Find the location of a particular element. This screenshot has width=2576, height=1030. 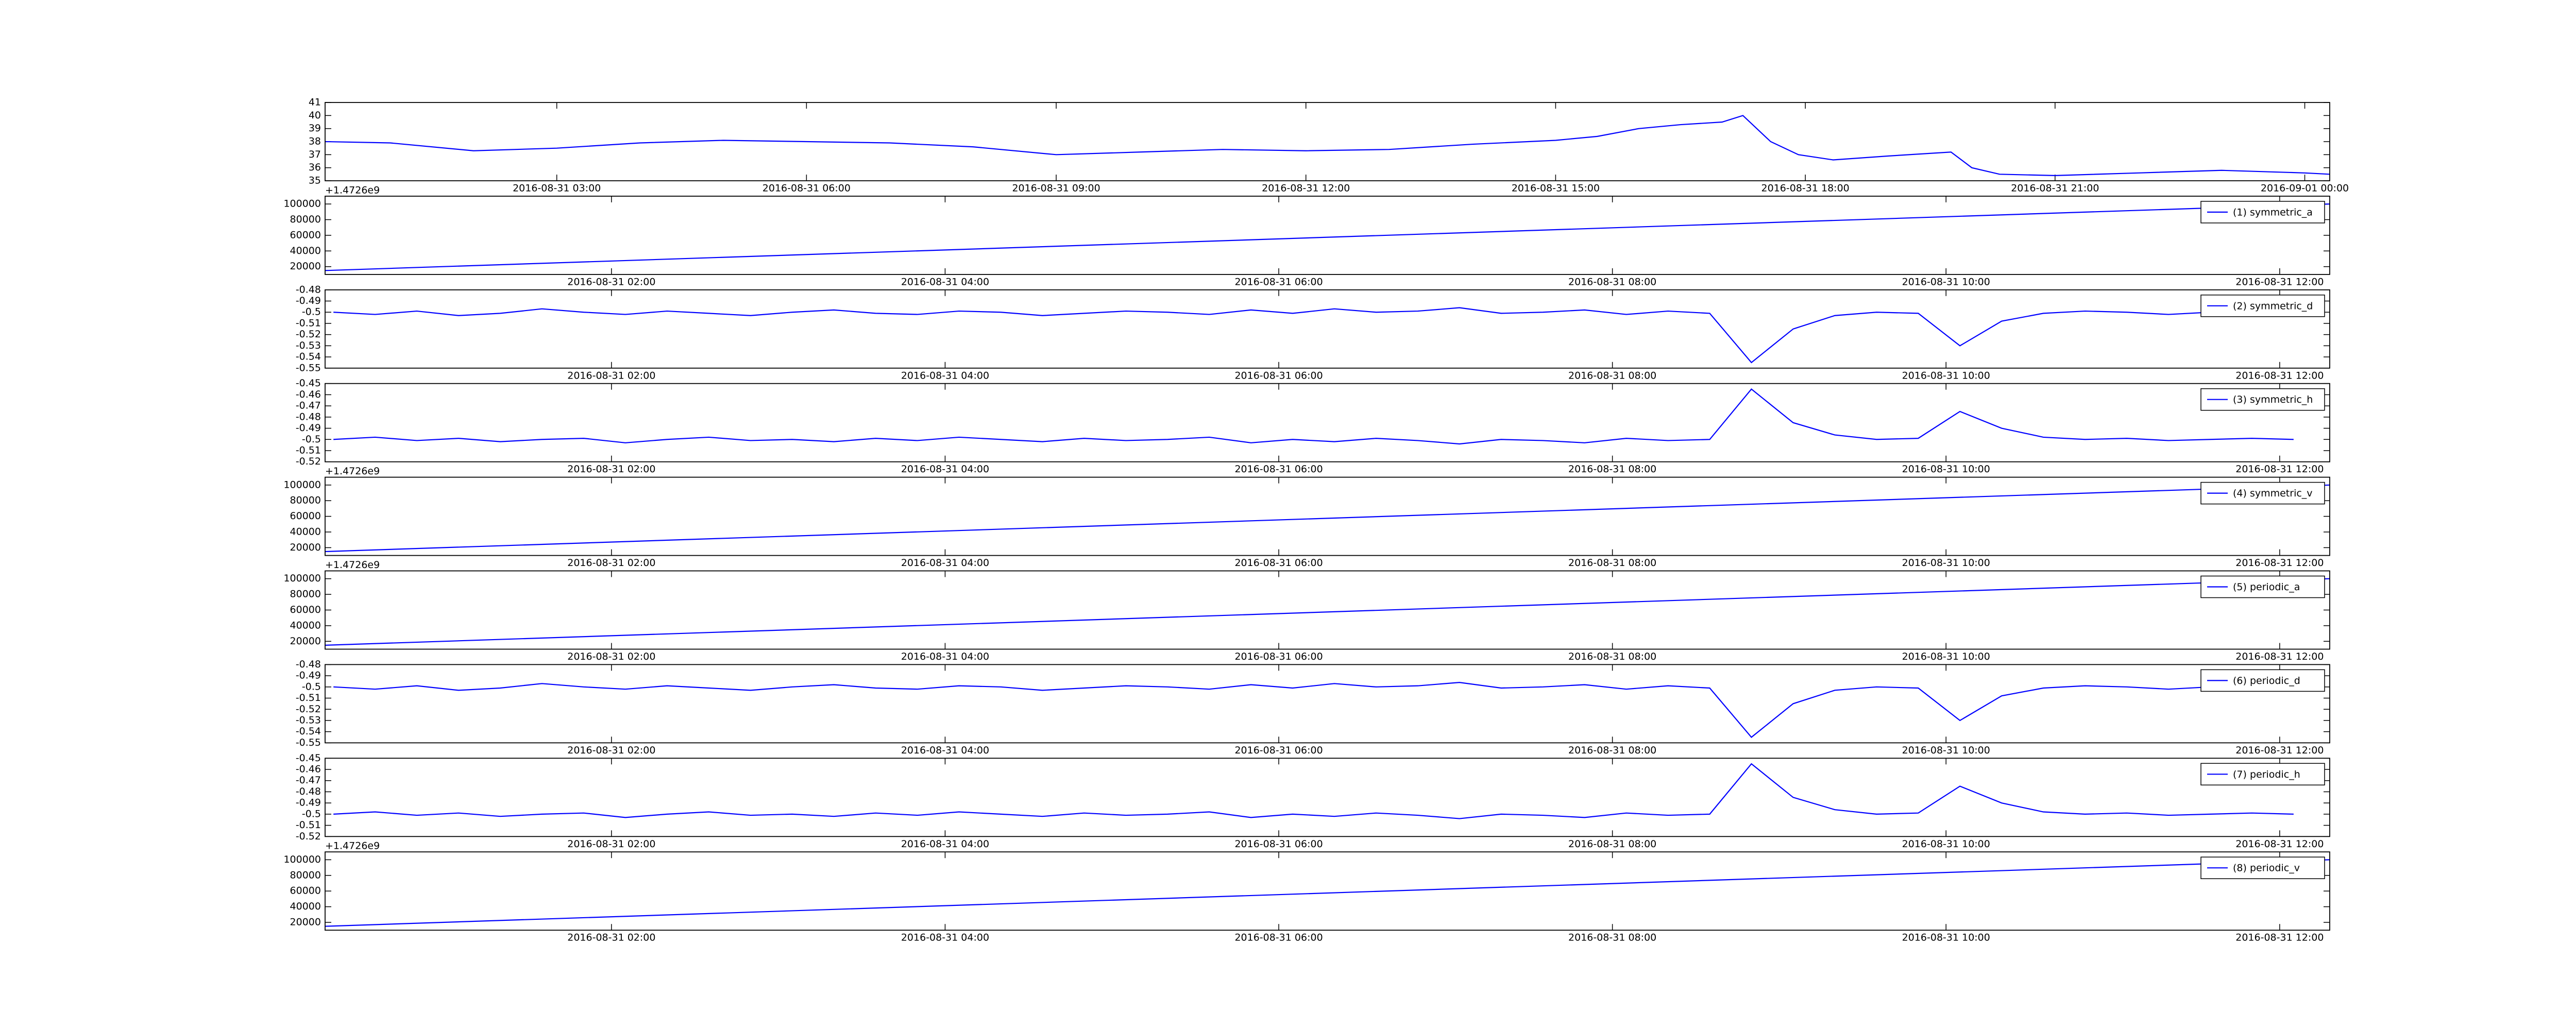

x-tick-label: 2016-08-31 21:00 is located at coordinates (2055, 189).